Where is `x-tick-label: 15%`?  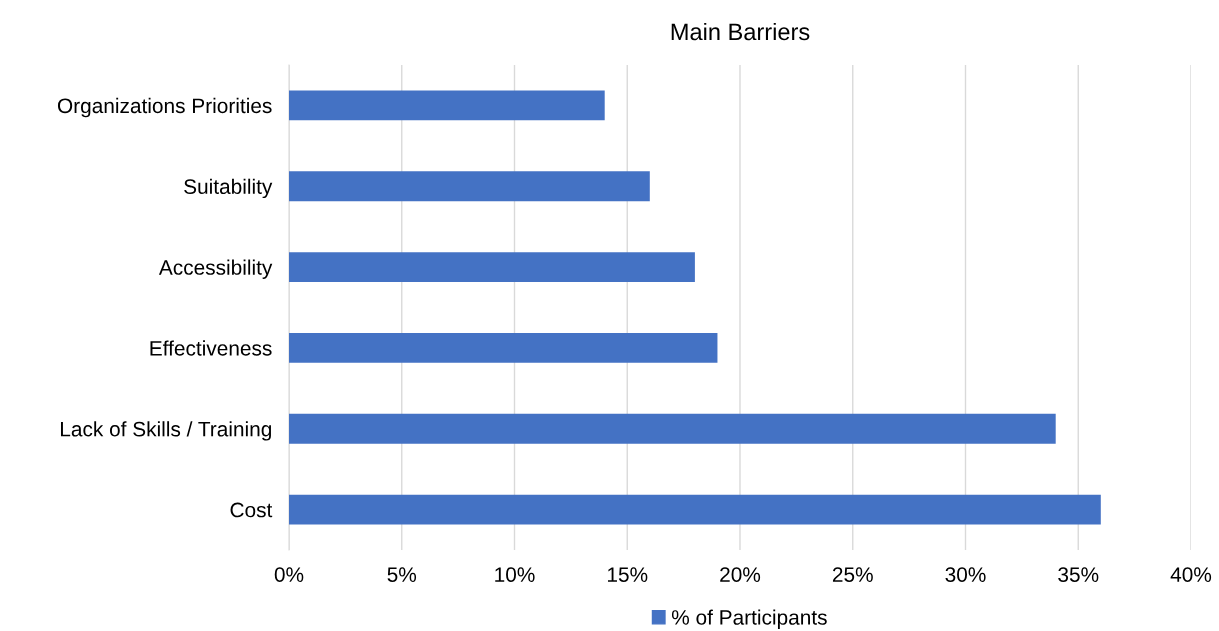
x-tick-label: 15% is located at coordinates (627, 574).